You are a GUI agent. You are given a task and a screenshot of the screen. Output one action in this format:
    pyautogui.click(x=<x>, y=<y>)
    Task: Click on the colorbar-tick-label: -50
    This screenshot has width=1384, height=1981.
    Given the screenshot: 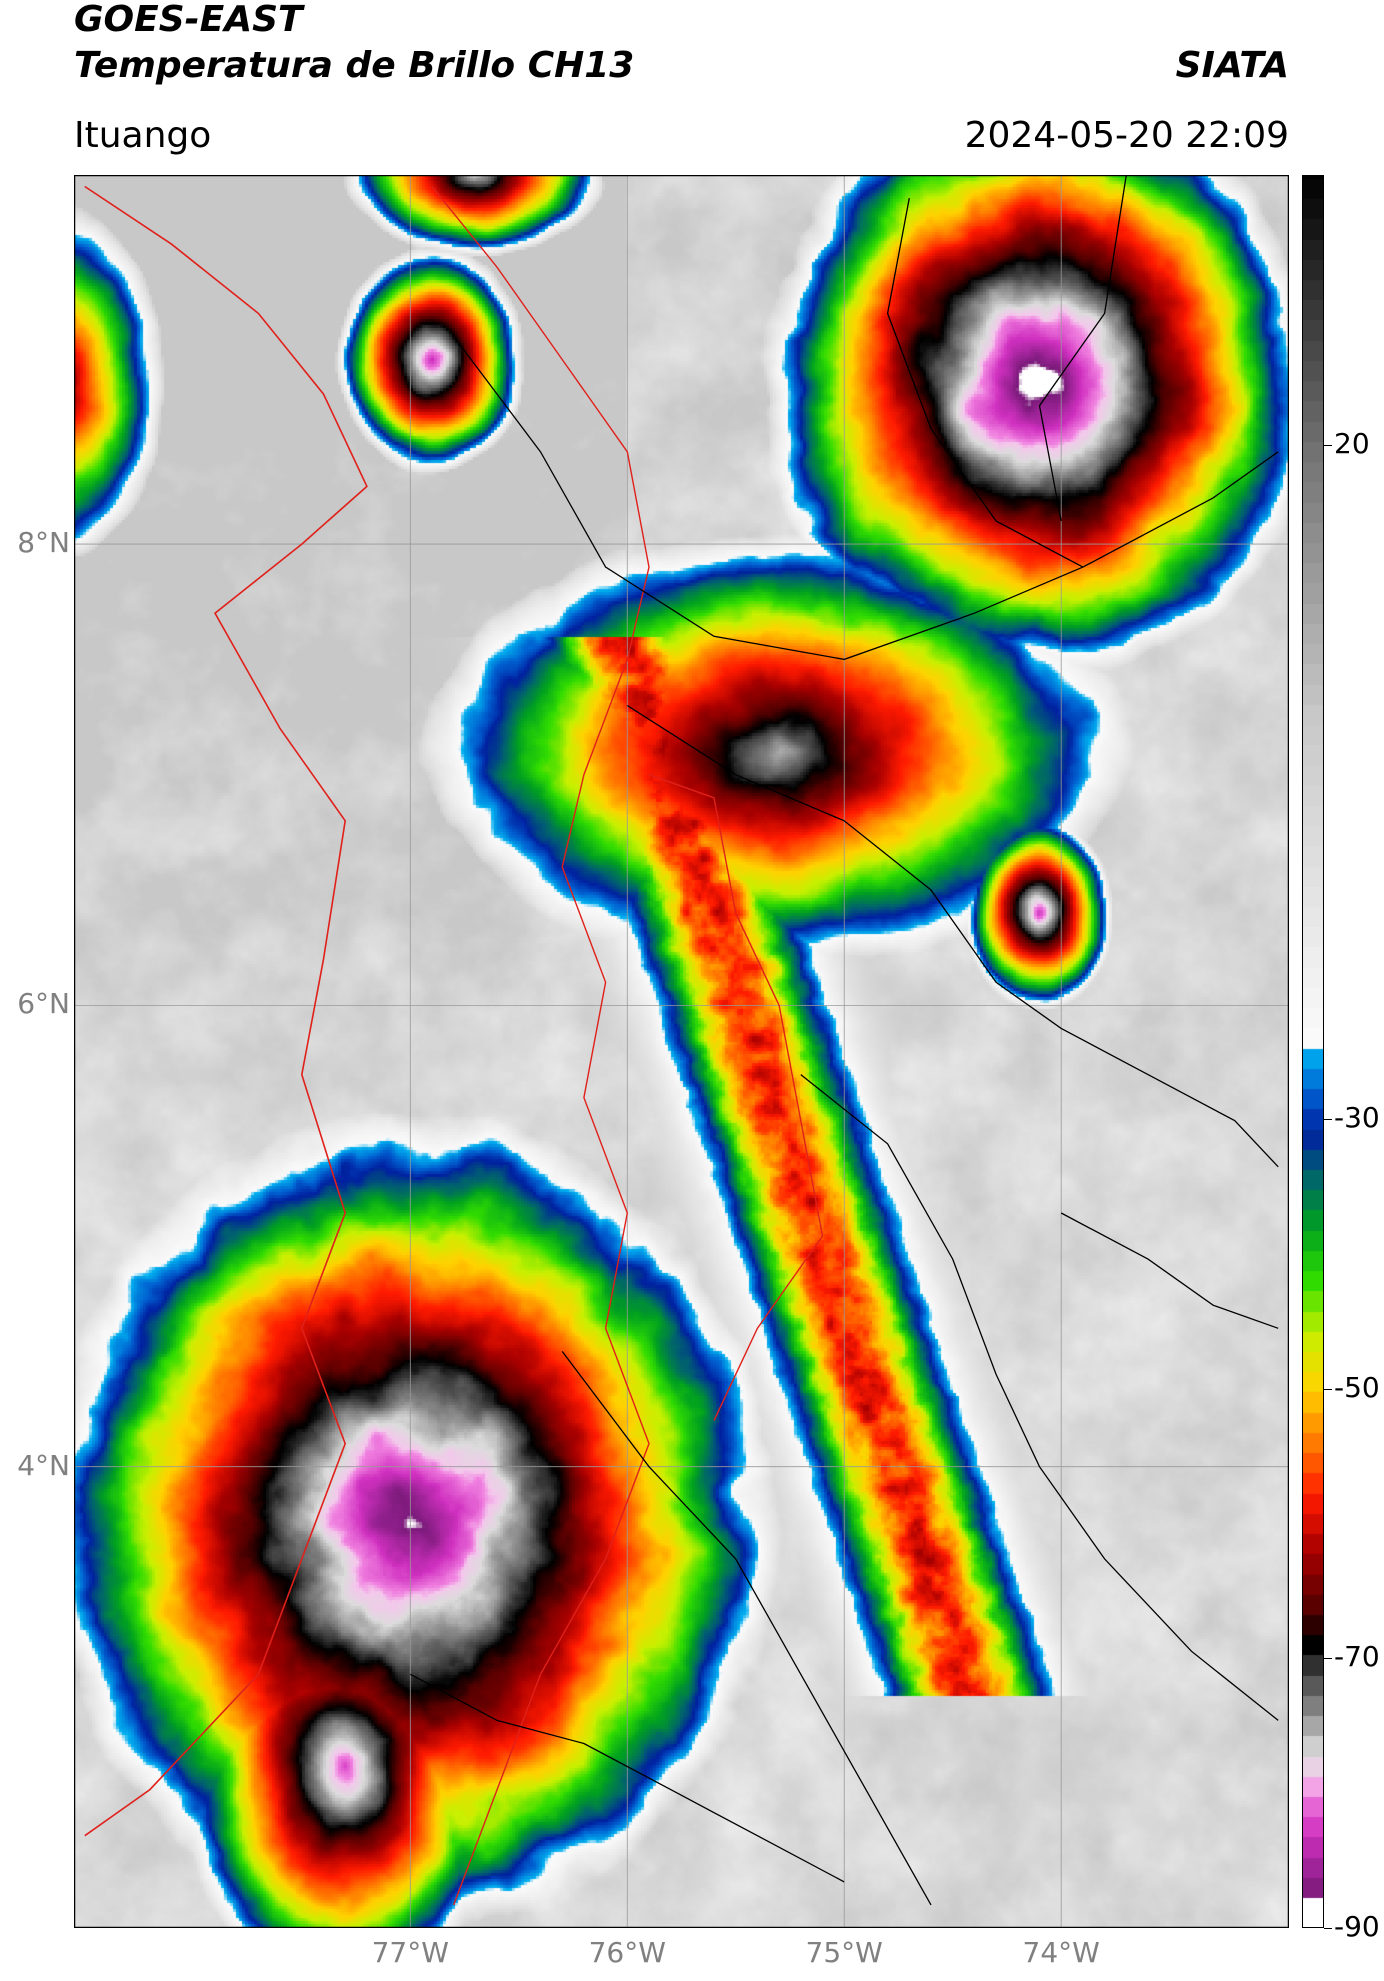 What is the action you would take?
    pyautogui.click(x=1357, y=1387)
    